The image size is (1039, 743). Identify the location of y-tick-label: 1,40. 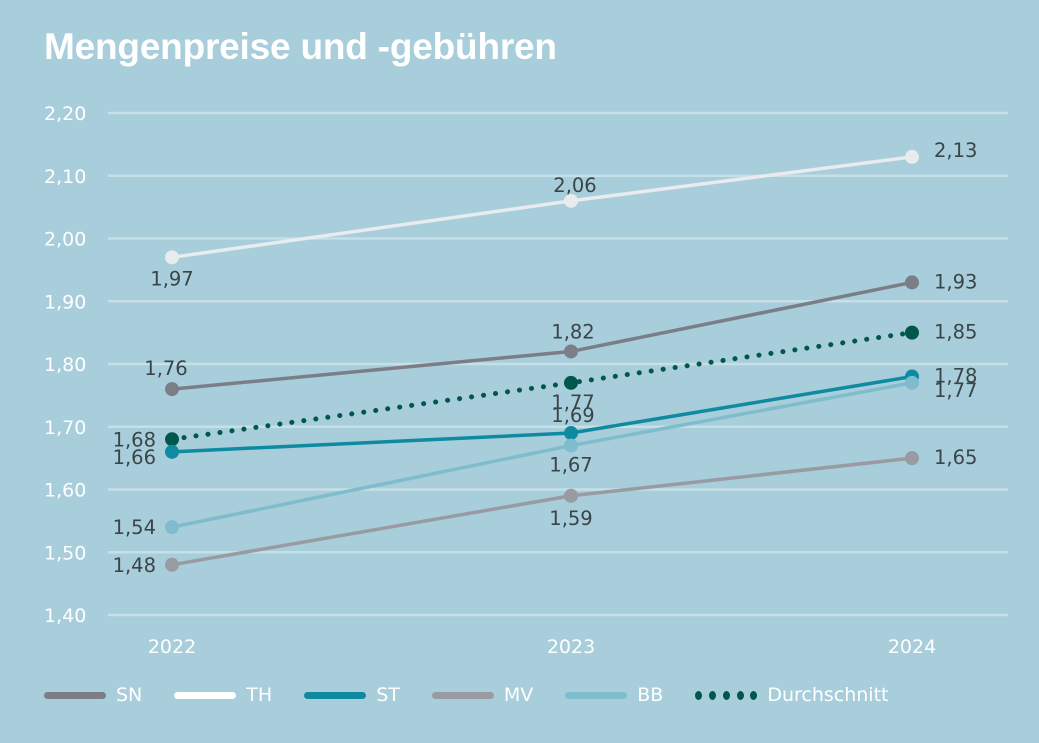
(65, 616).